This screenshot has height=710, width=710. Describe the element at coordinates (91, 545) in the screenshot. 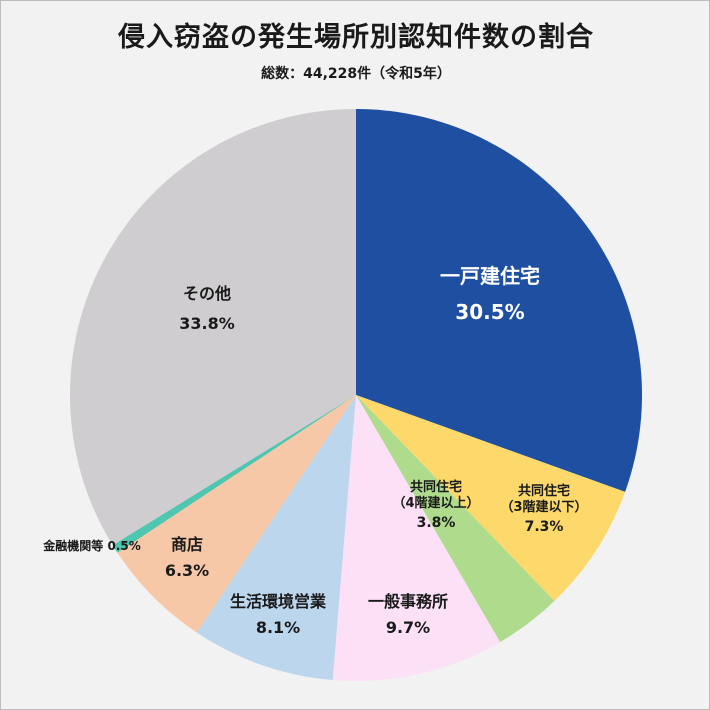

I see `slice-label: 金融機関等 0.5%` at that location.